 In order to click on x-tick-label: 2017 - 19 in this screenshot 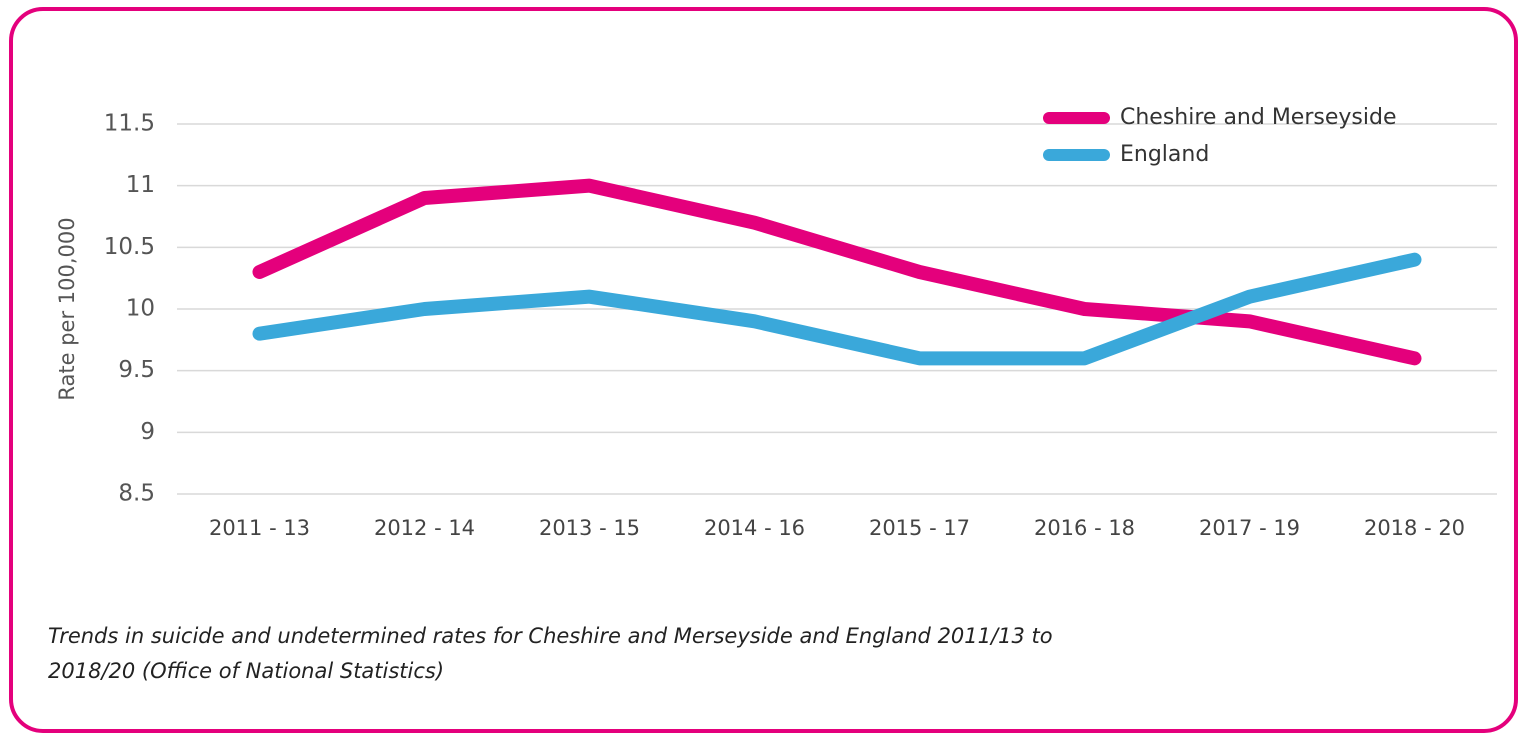, I will do `click(1249, 528)`.